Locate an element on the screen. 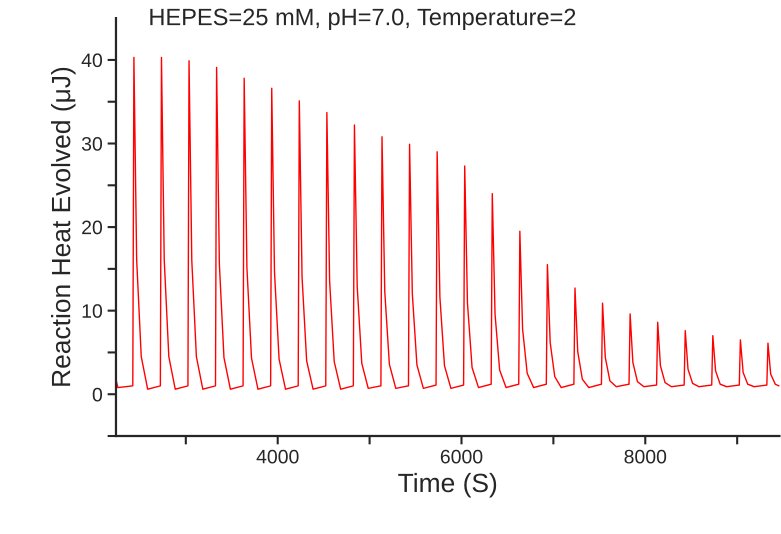 Image resolution: width=781 pixels, height=534 pixels. chart-title: HEPES=25 mM, pH=7.0, Temperature=2 is located at coordinates (363, 19).